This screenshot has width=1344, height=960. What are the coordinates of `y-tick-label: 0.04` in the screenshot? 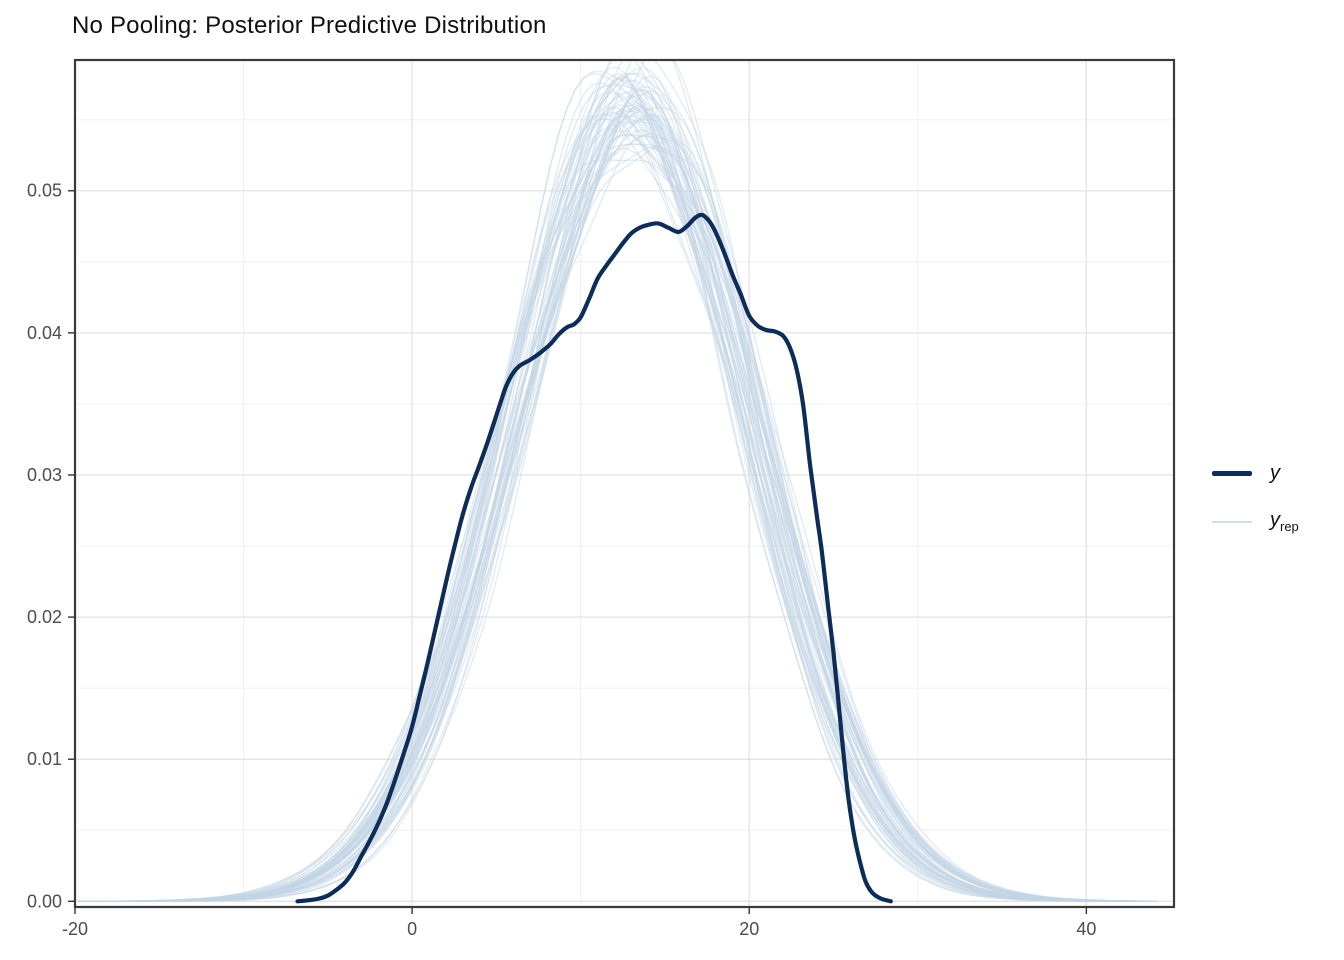 It's located at (44, 333).